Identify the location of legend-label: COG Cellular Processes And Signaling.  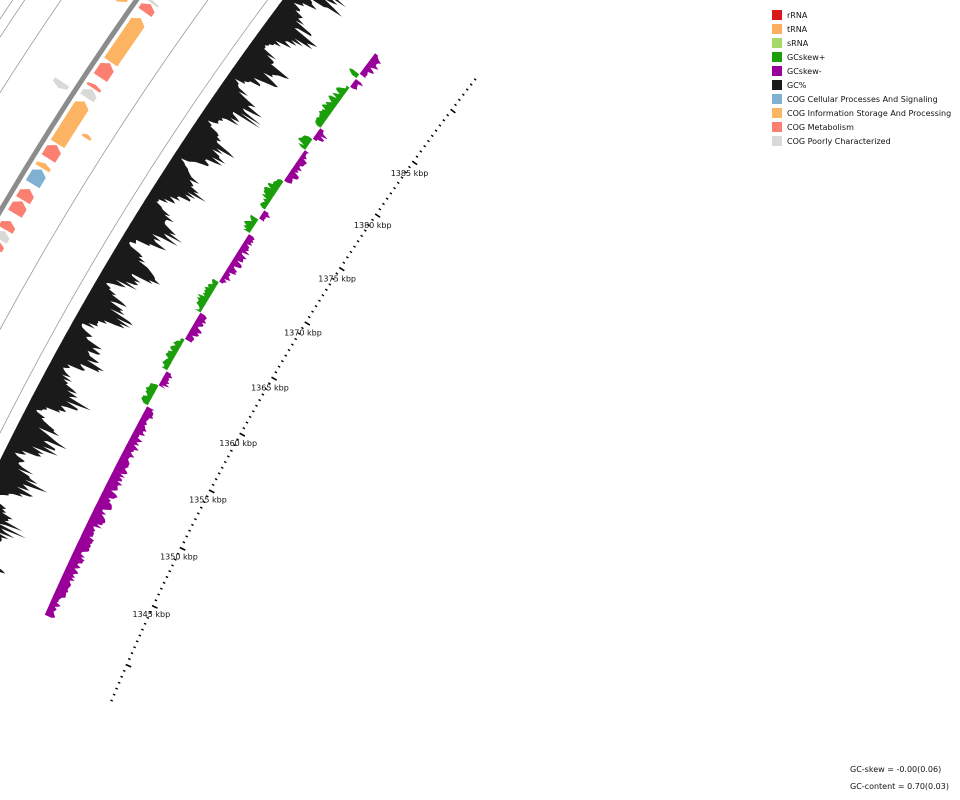
(862, 99).